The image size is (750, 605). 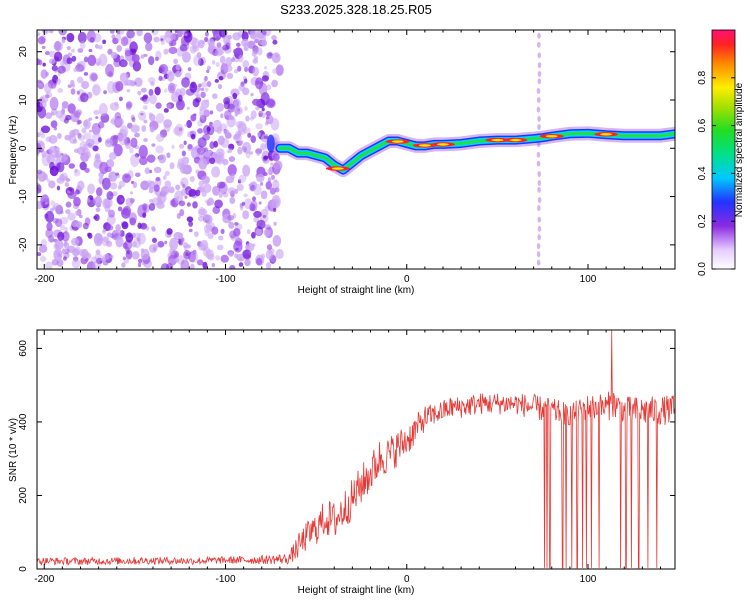 I want to click on spike-dot, so click(x=539, y=208).